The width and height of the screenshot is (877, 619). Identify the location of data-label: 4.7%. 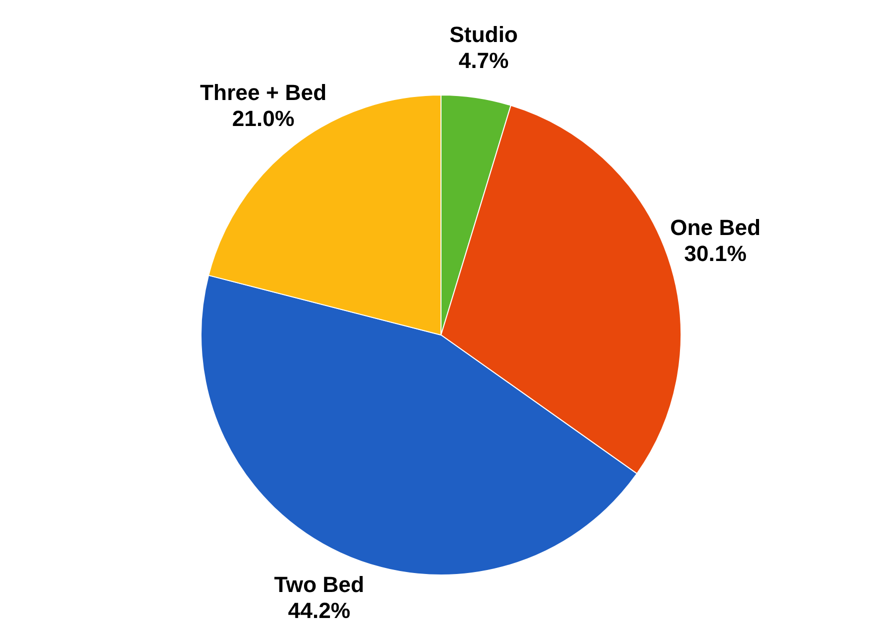
(483, 61).